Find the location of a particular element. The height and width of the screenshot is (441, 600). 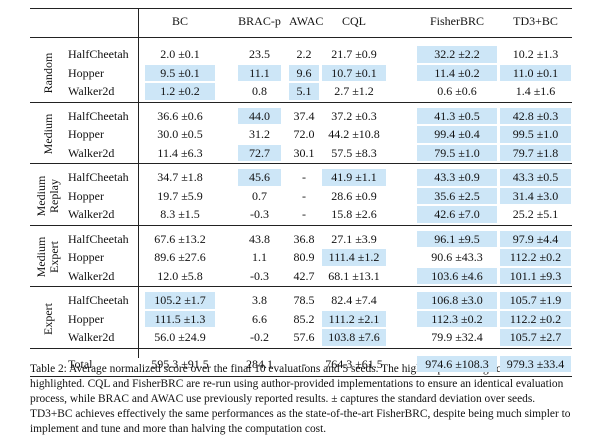

row-label: Hopper is located at coordinates (86, 195).